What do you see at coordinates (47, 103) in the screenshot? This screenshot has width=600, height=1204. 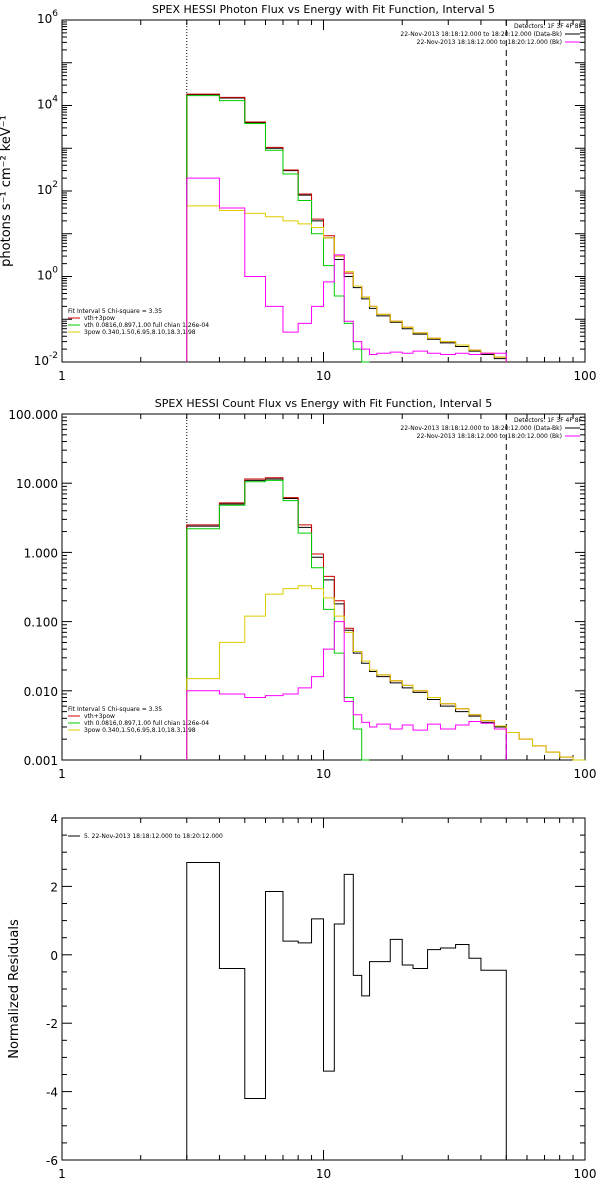 I see `y-tick-label: 10⁴` at bounding box center [47, 103].